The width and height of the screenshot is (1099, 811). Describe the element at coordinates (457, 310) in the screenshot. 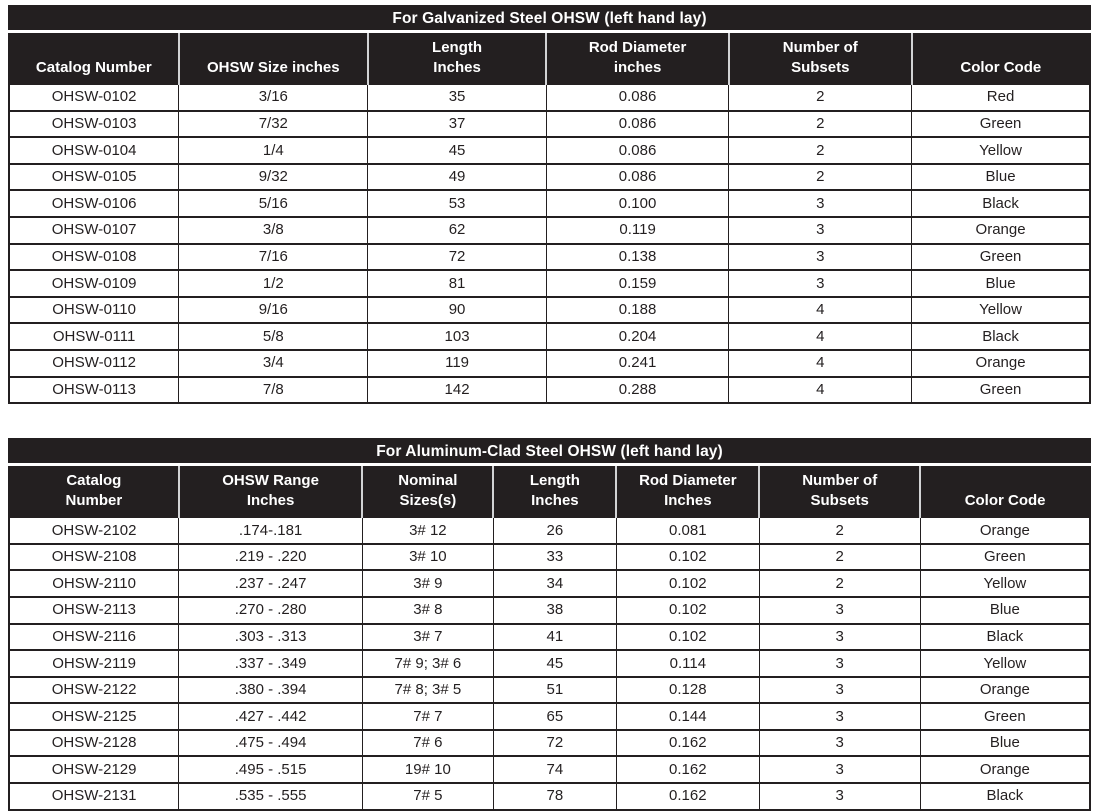

I see `table-cell: 90` at that location.